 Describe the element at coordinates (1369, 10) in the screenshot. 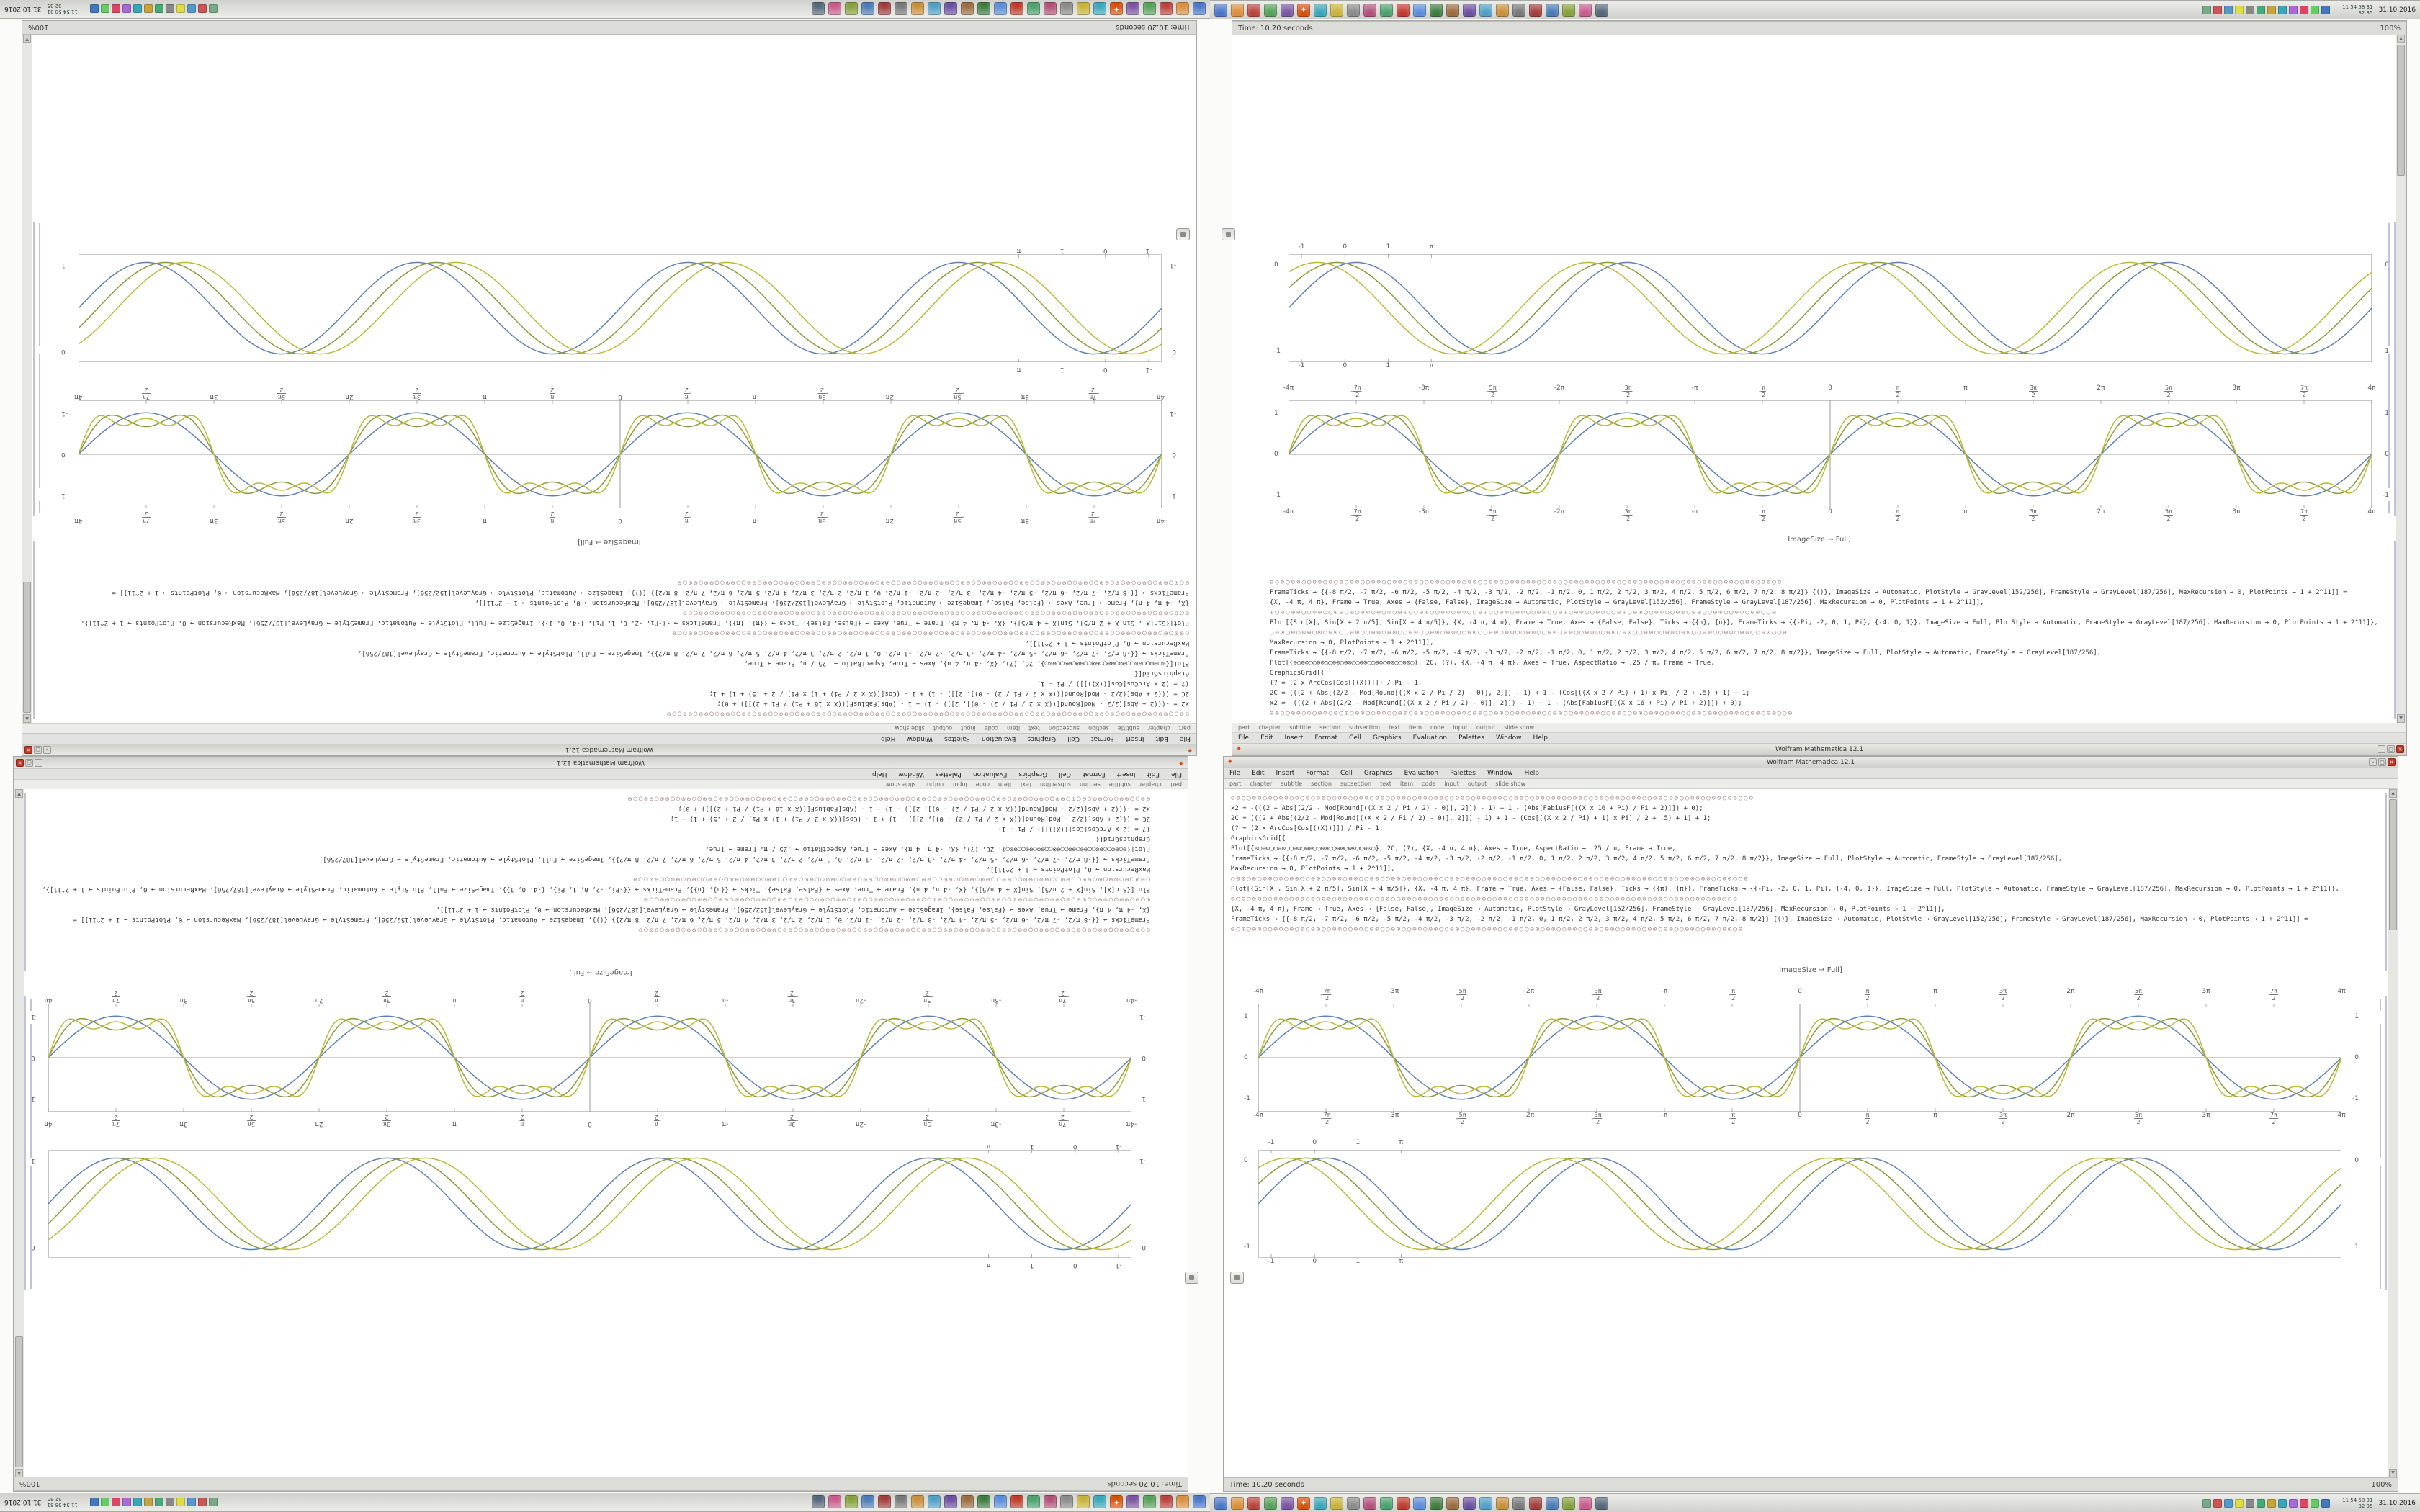

I see `taskbar-icon-app-rose` at that location.